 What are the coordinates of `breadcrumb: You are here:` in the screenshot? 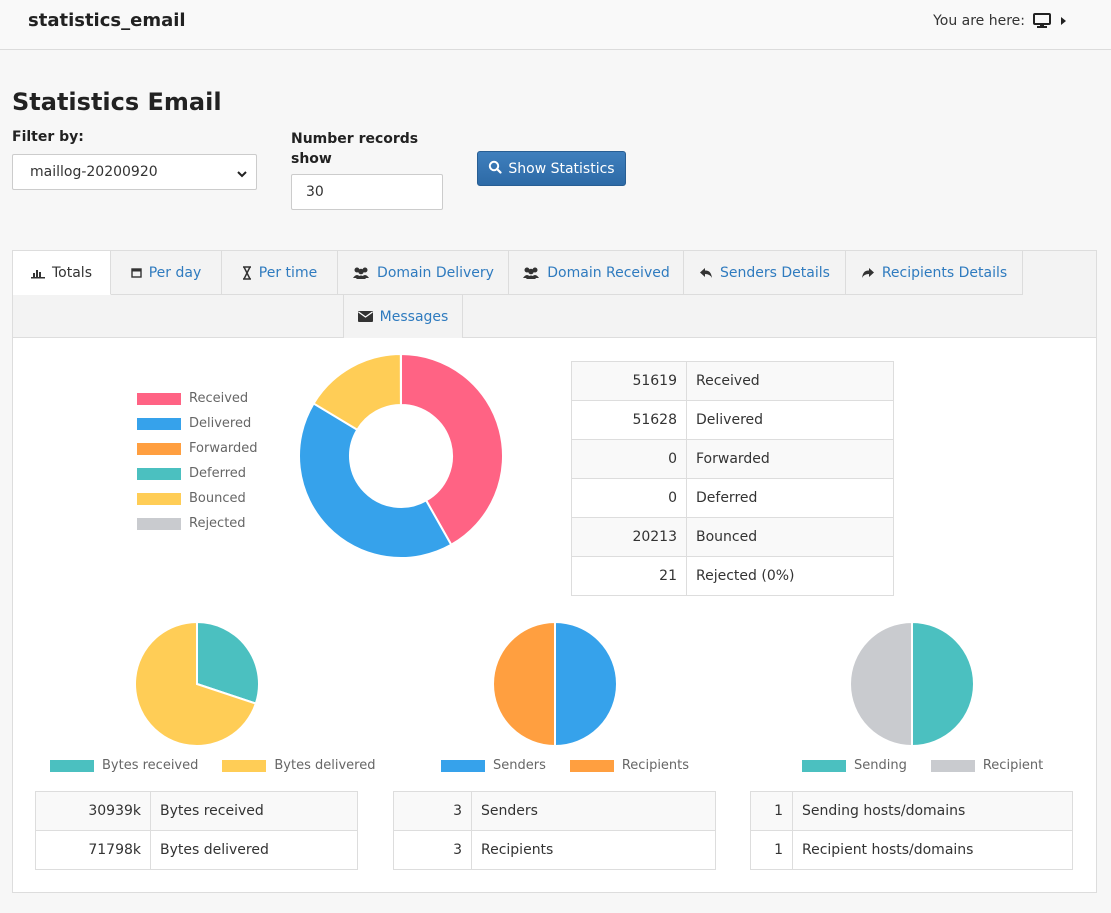 It's located at (1000, 21).